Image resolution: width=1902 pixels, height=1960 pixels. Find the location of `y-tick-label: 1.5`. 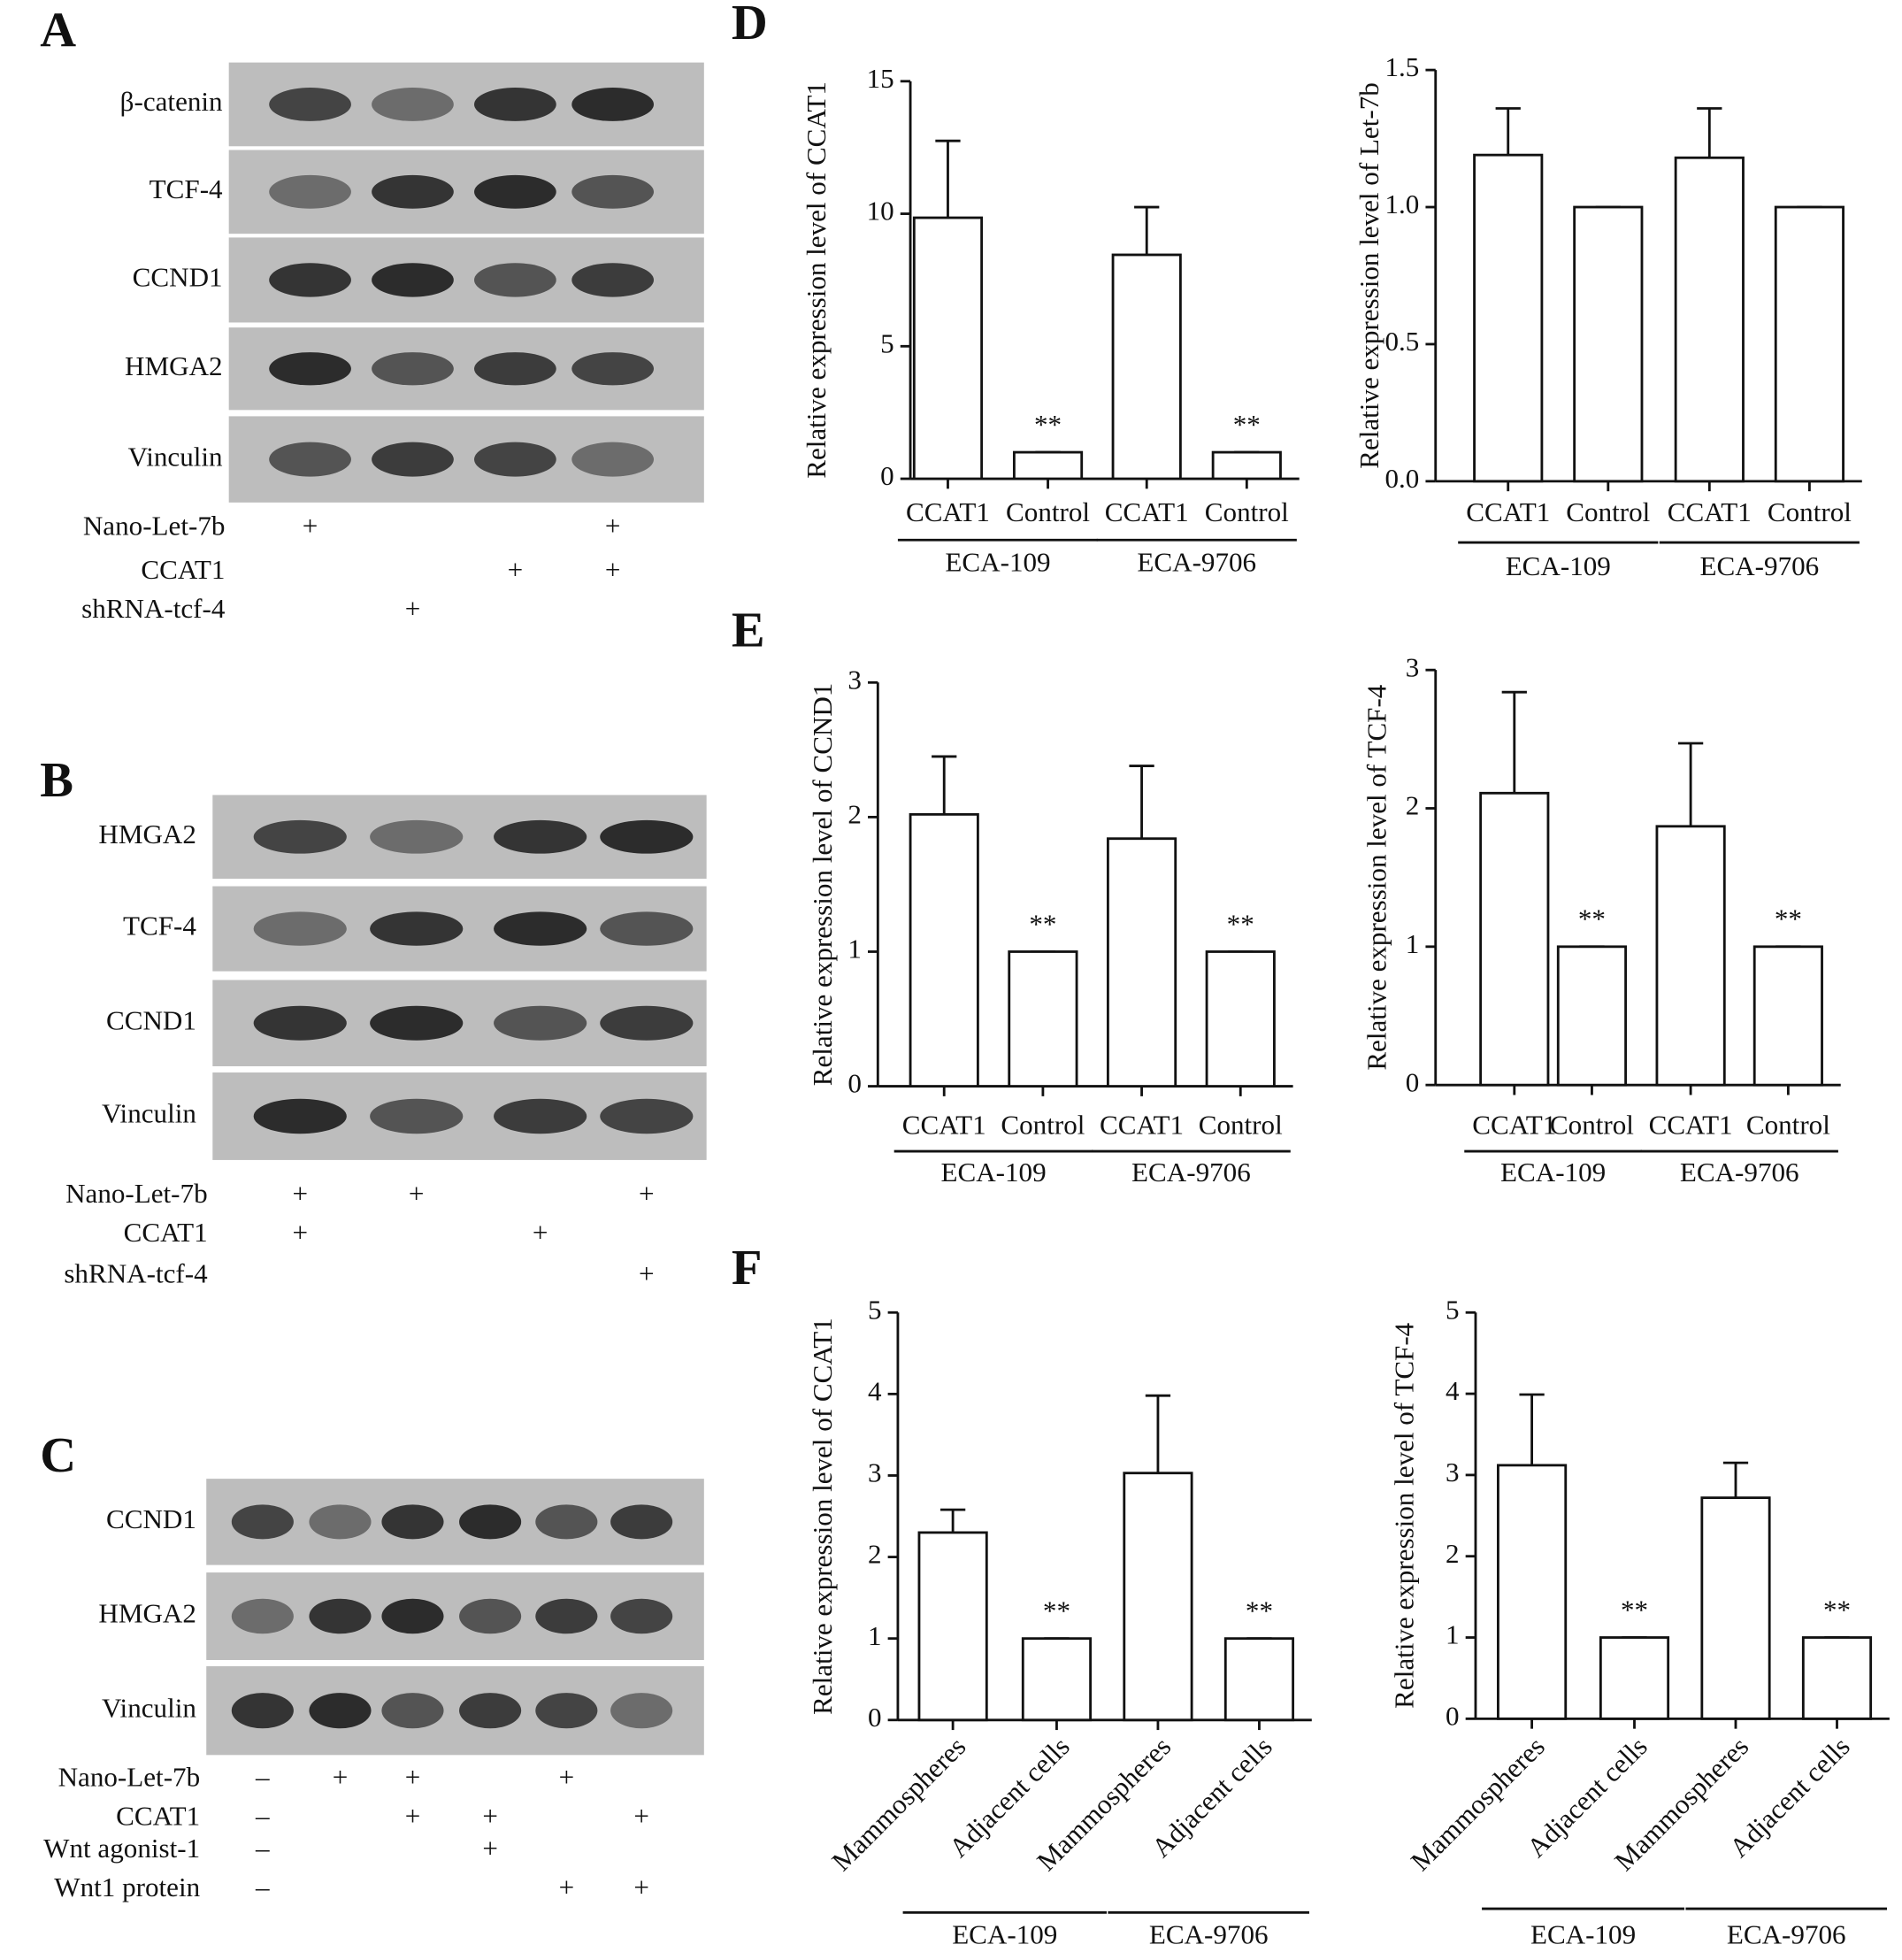

y-tick-label: 1.5 is located at coordinates (1402, 66).